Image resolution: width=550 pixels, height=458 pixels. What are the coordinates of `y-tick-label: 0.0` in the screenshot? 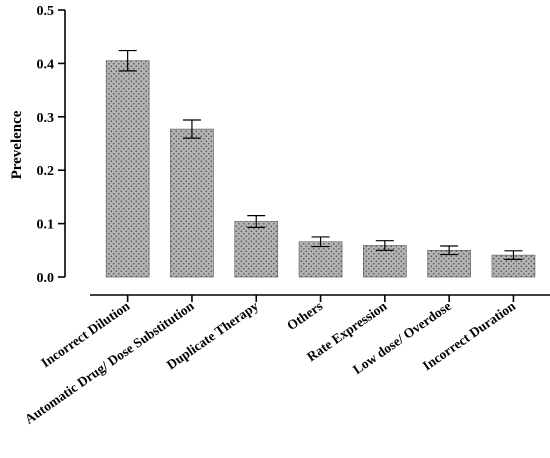 It's located at (46, 278).